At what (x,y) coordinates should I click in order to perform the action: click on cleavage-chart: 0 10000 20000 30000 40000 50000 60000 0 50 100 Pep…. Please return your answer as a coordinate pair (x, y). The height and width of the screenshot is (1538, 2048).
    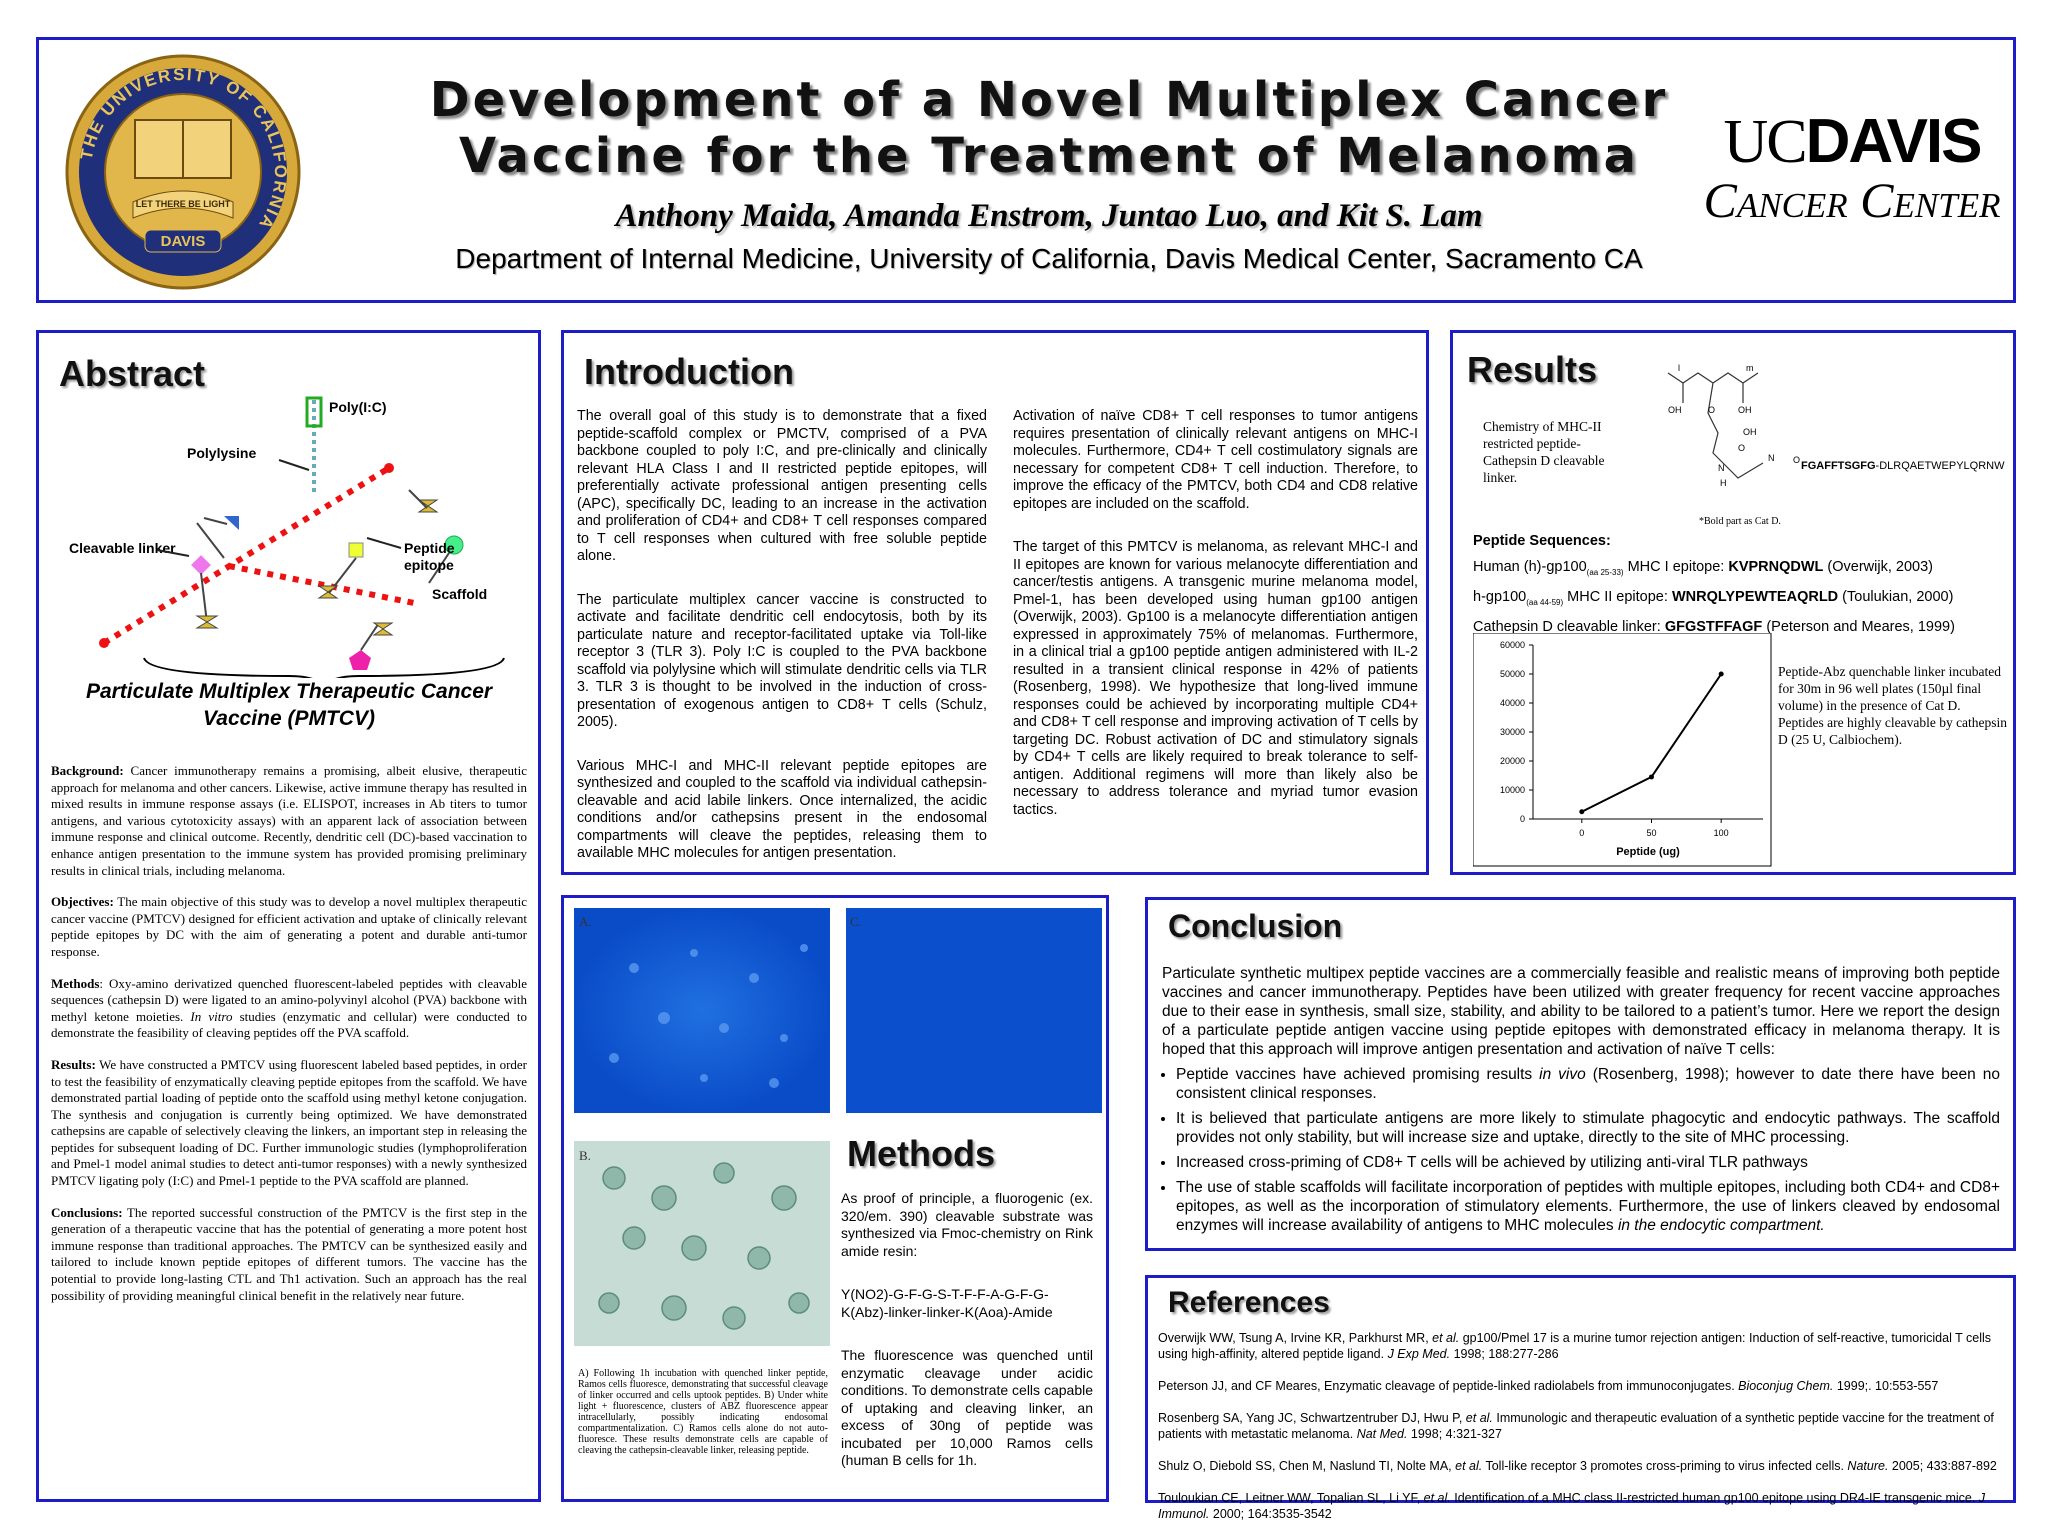
    Looking at the image, I should click on (1622, 750).